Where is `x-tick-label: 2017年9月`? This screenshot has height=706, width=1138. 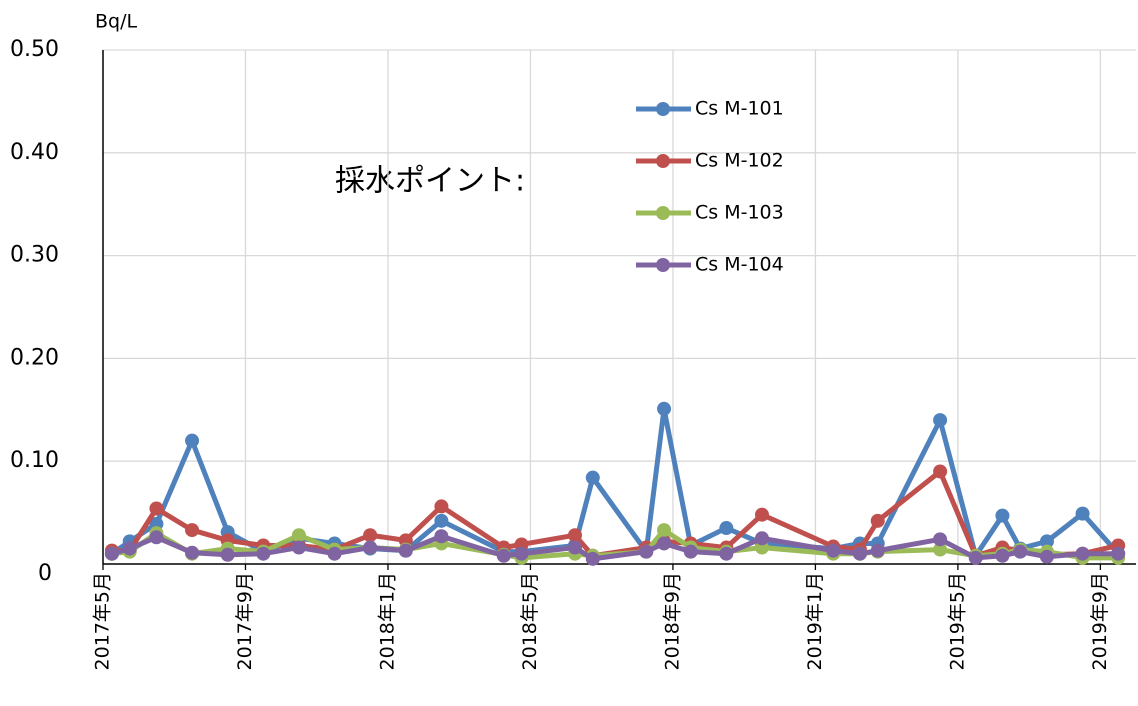
x-tick-label: 2017年9月 is located at coordinates (245, 621).